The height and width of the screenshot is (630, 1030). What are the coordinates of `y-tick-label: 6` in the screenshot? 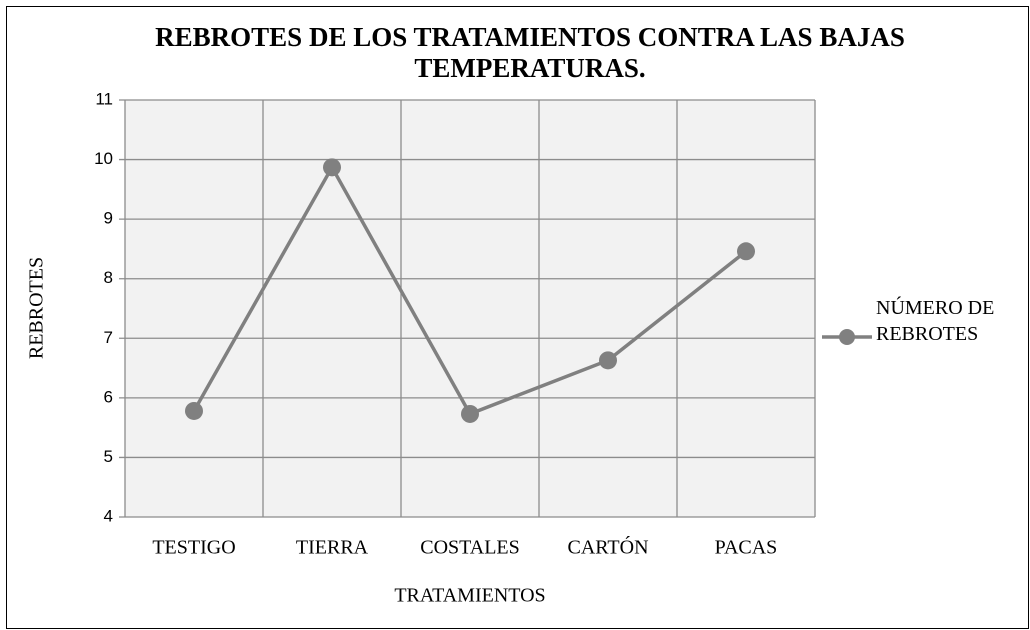 It's located at (108, 396).